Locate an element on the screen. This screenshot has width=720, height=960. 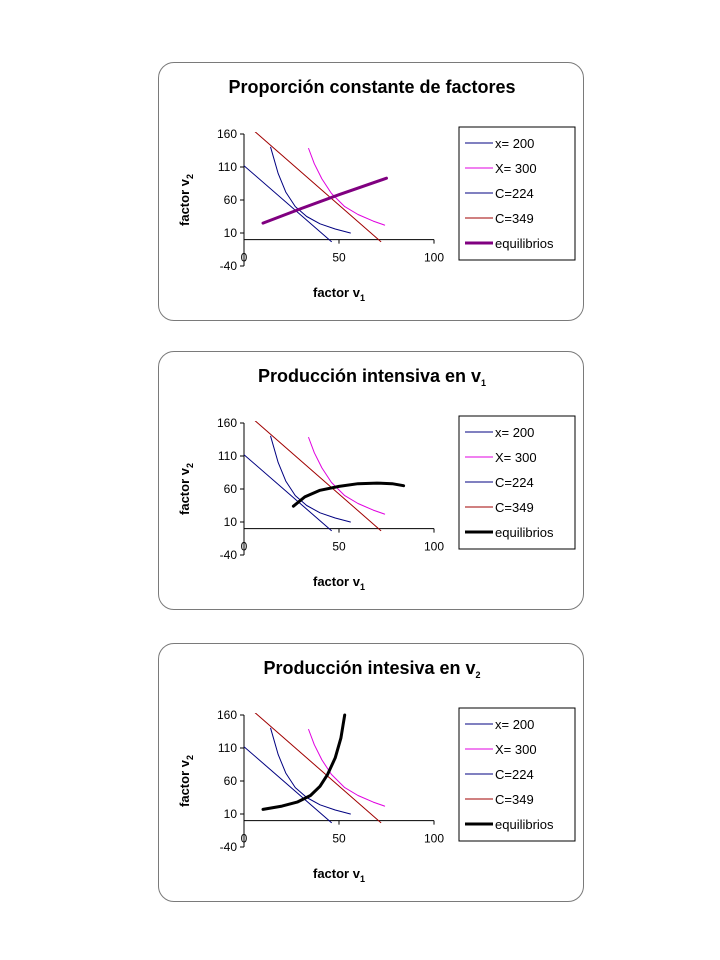
chart-title: Producción intensiva en v1 is located at coordinates (372, 377).